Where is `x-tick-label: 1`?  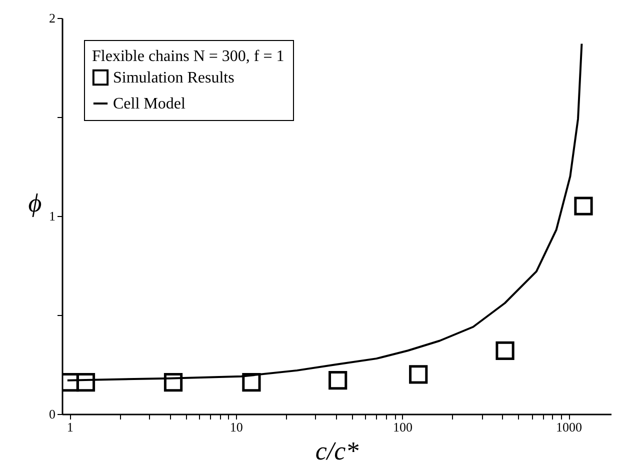 x-tick-label: 1 is located at coordinates (70, 427).